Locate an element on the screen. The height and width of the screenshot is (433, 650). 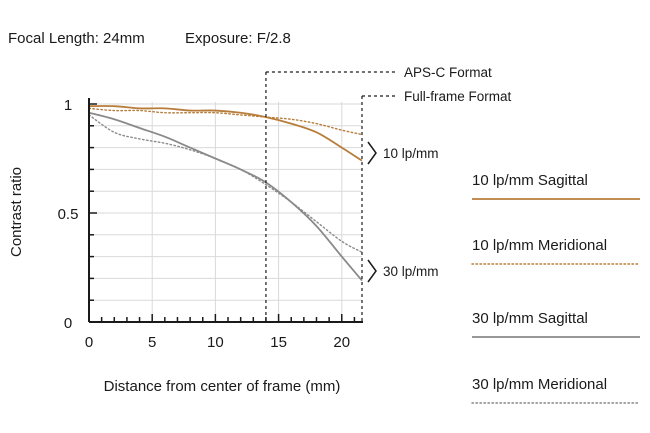
legend-label-10-lp-mm-meridional: 10 lp/mm Meridional is located at coordinates (539, 245).